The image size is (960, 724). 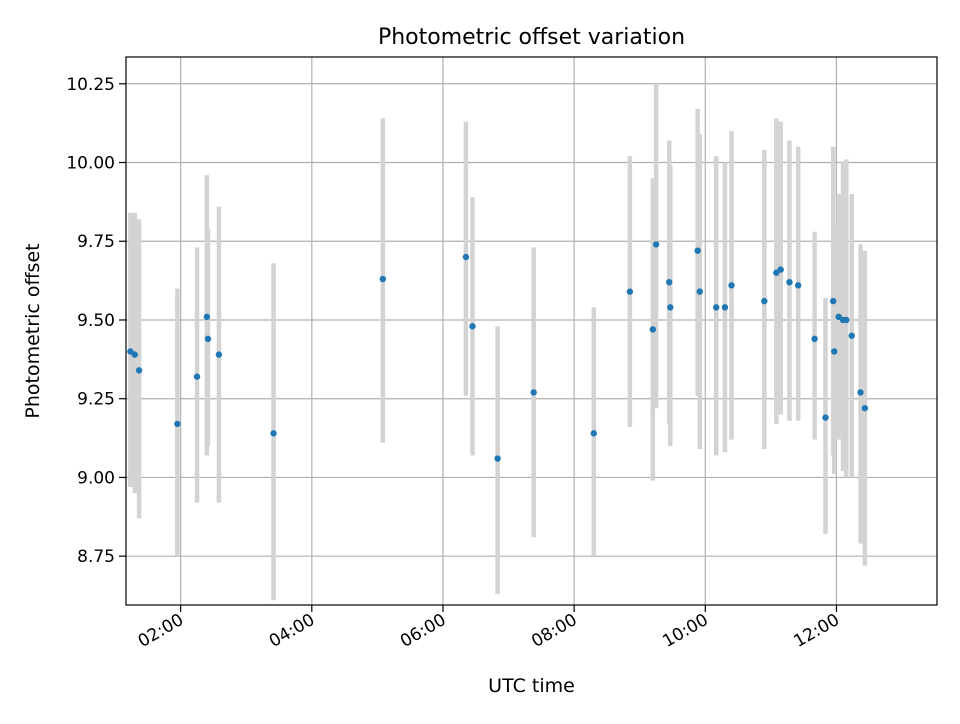 I want to click on x-axis-label: UTC time, so click(x=531, y=686).